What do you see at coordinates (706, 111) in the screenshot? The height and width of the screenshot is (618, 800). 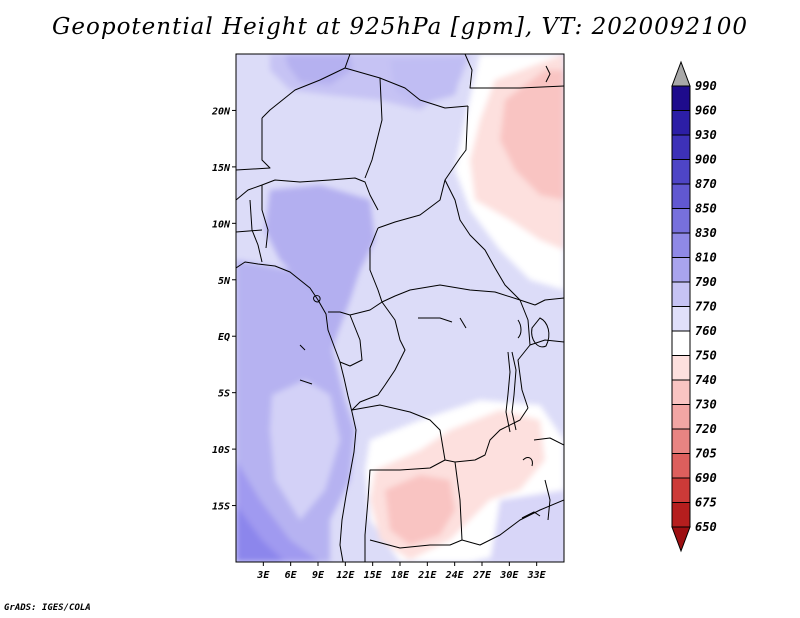 I see `colorbar-level-label: 960` at bounding box center [706, 111].